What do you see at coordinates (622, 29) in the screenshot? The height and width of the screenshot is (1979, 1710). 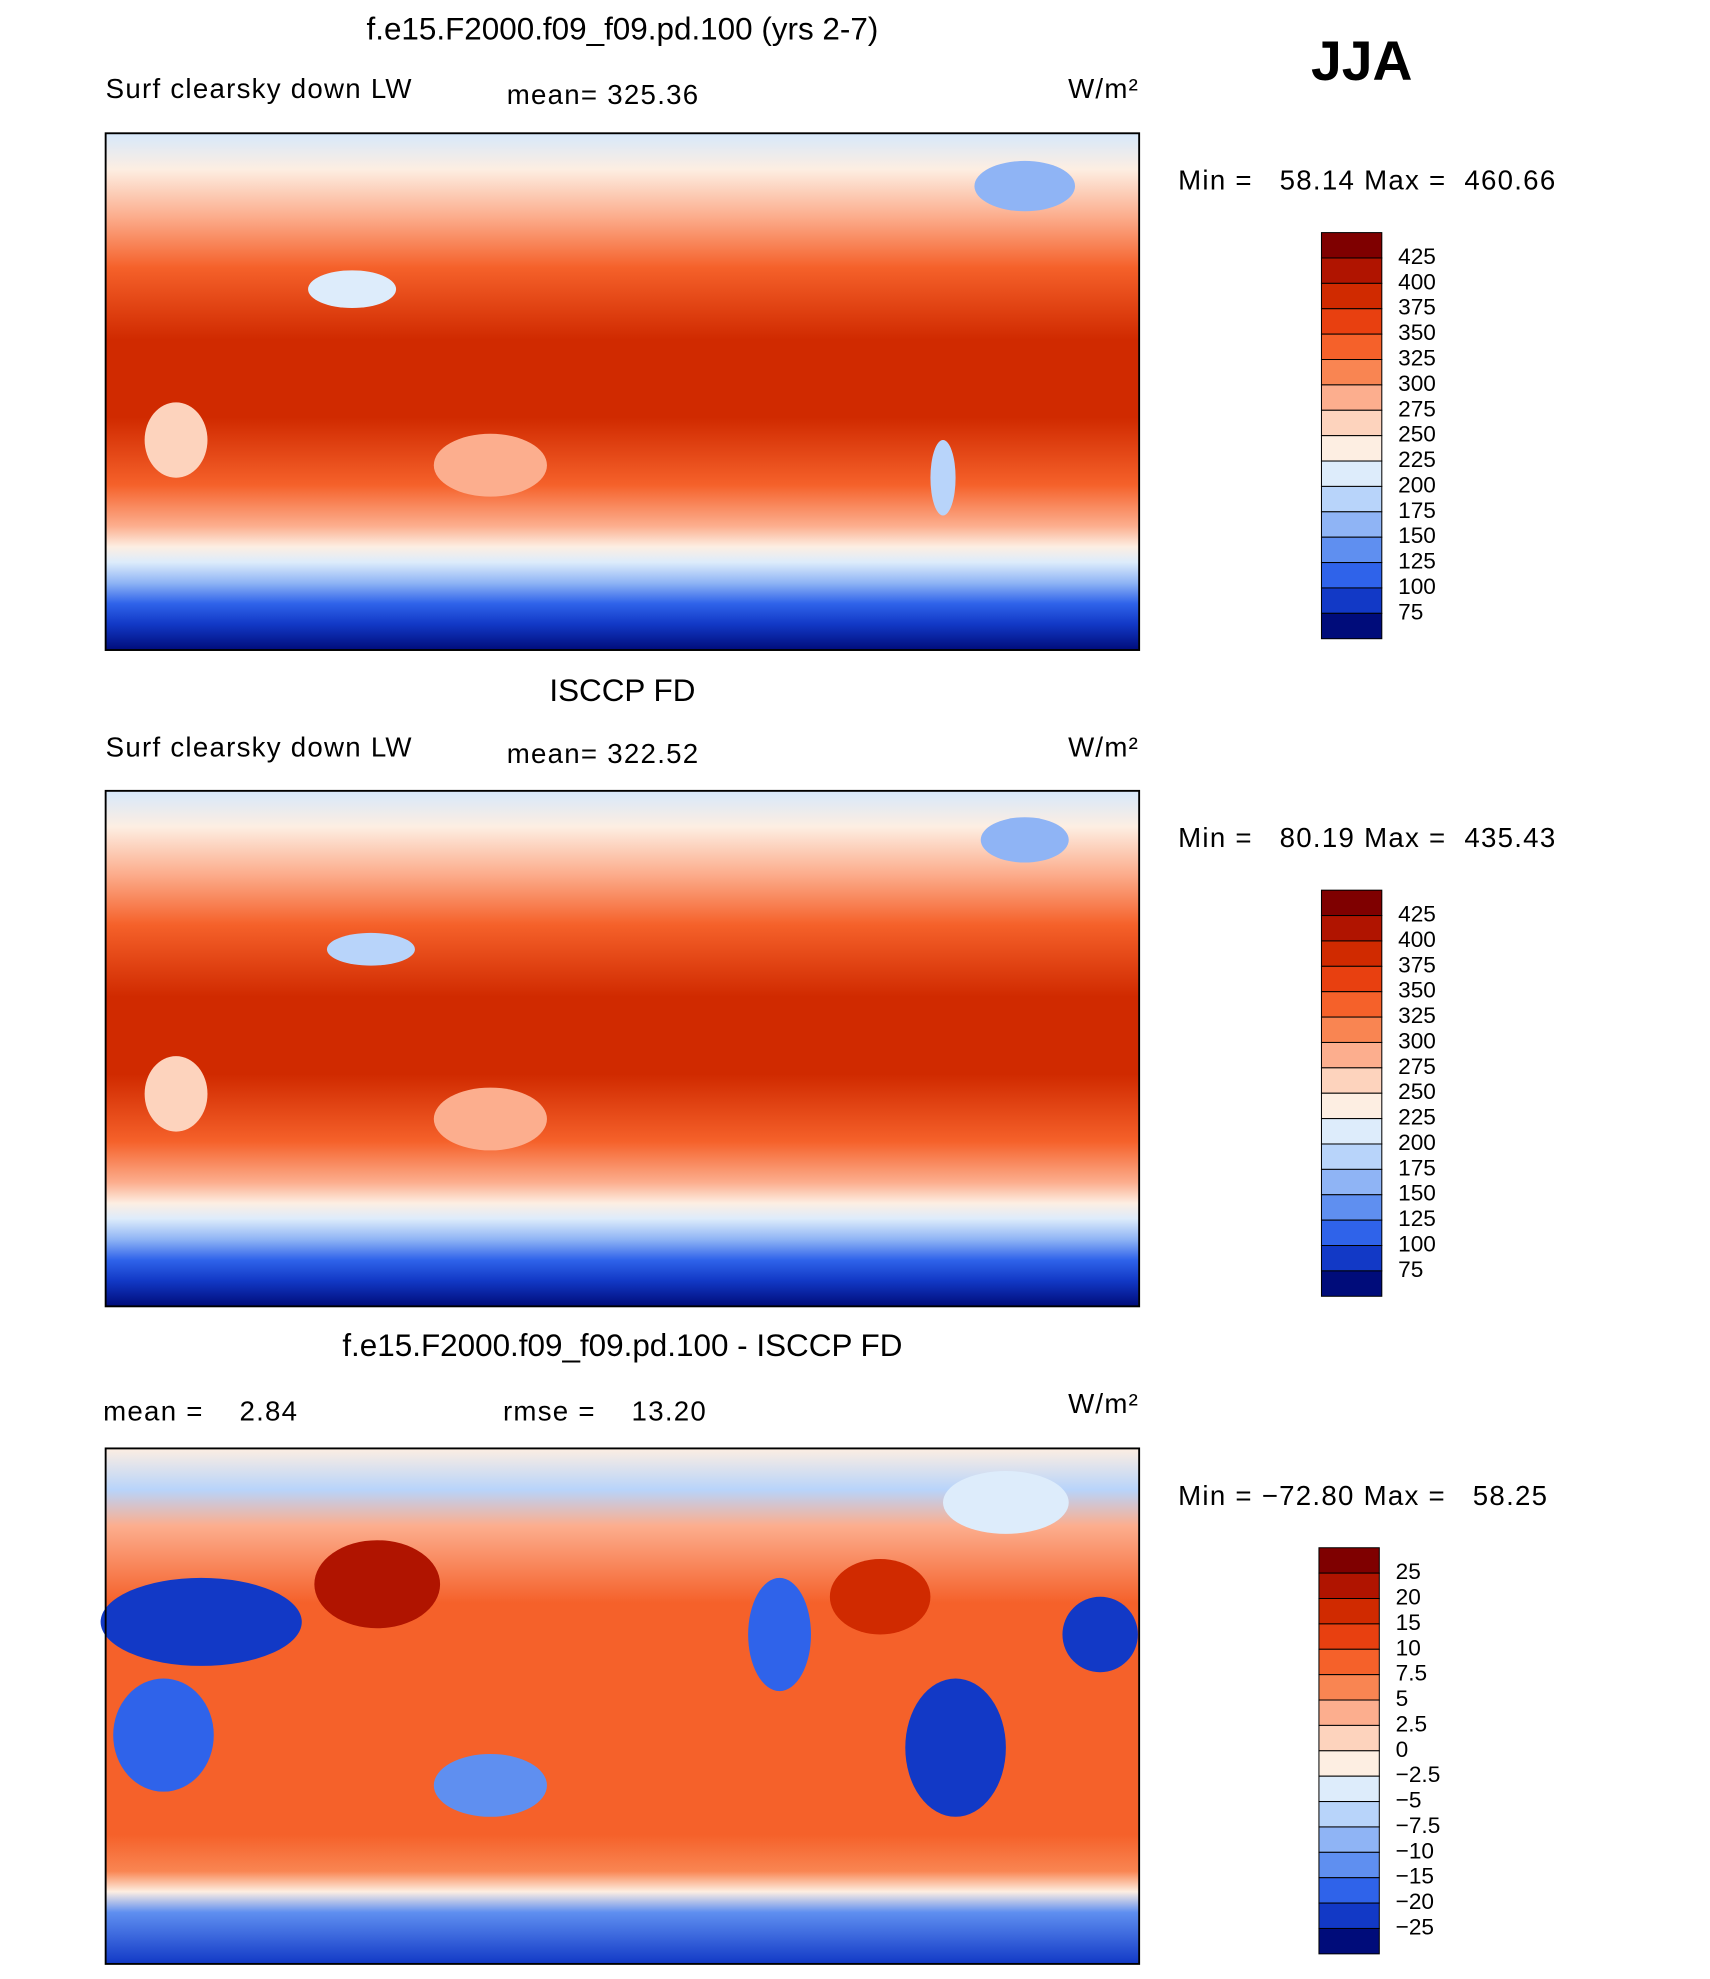 I see `panel-title: f.e15.F2000.f09_f09.pd.100 (yrs 2-7)` at bounding box center [622, 29].